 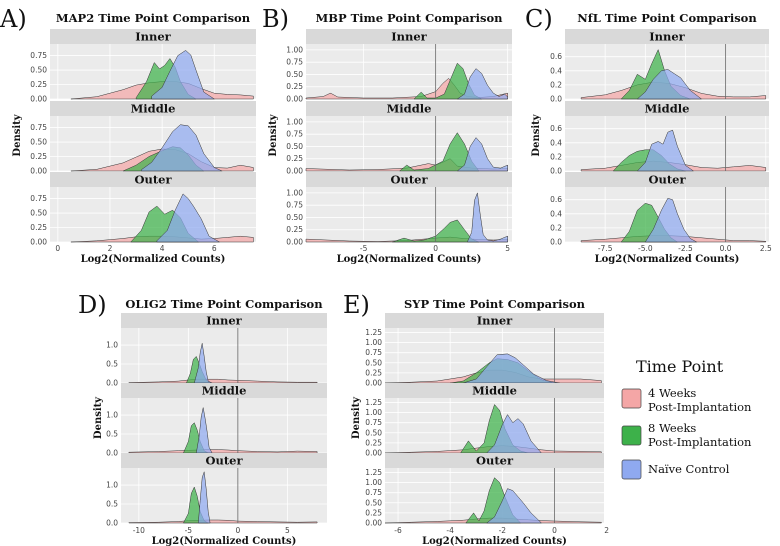 I want to click on facet-middle: Middle 0.00 0.25 0.50 0.75 1.00, so click(x=399, y=138).